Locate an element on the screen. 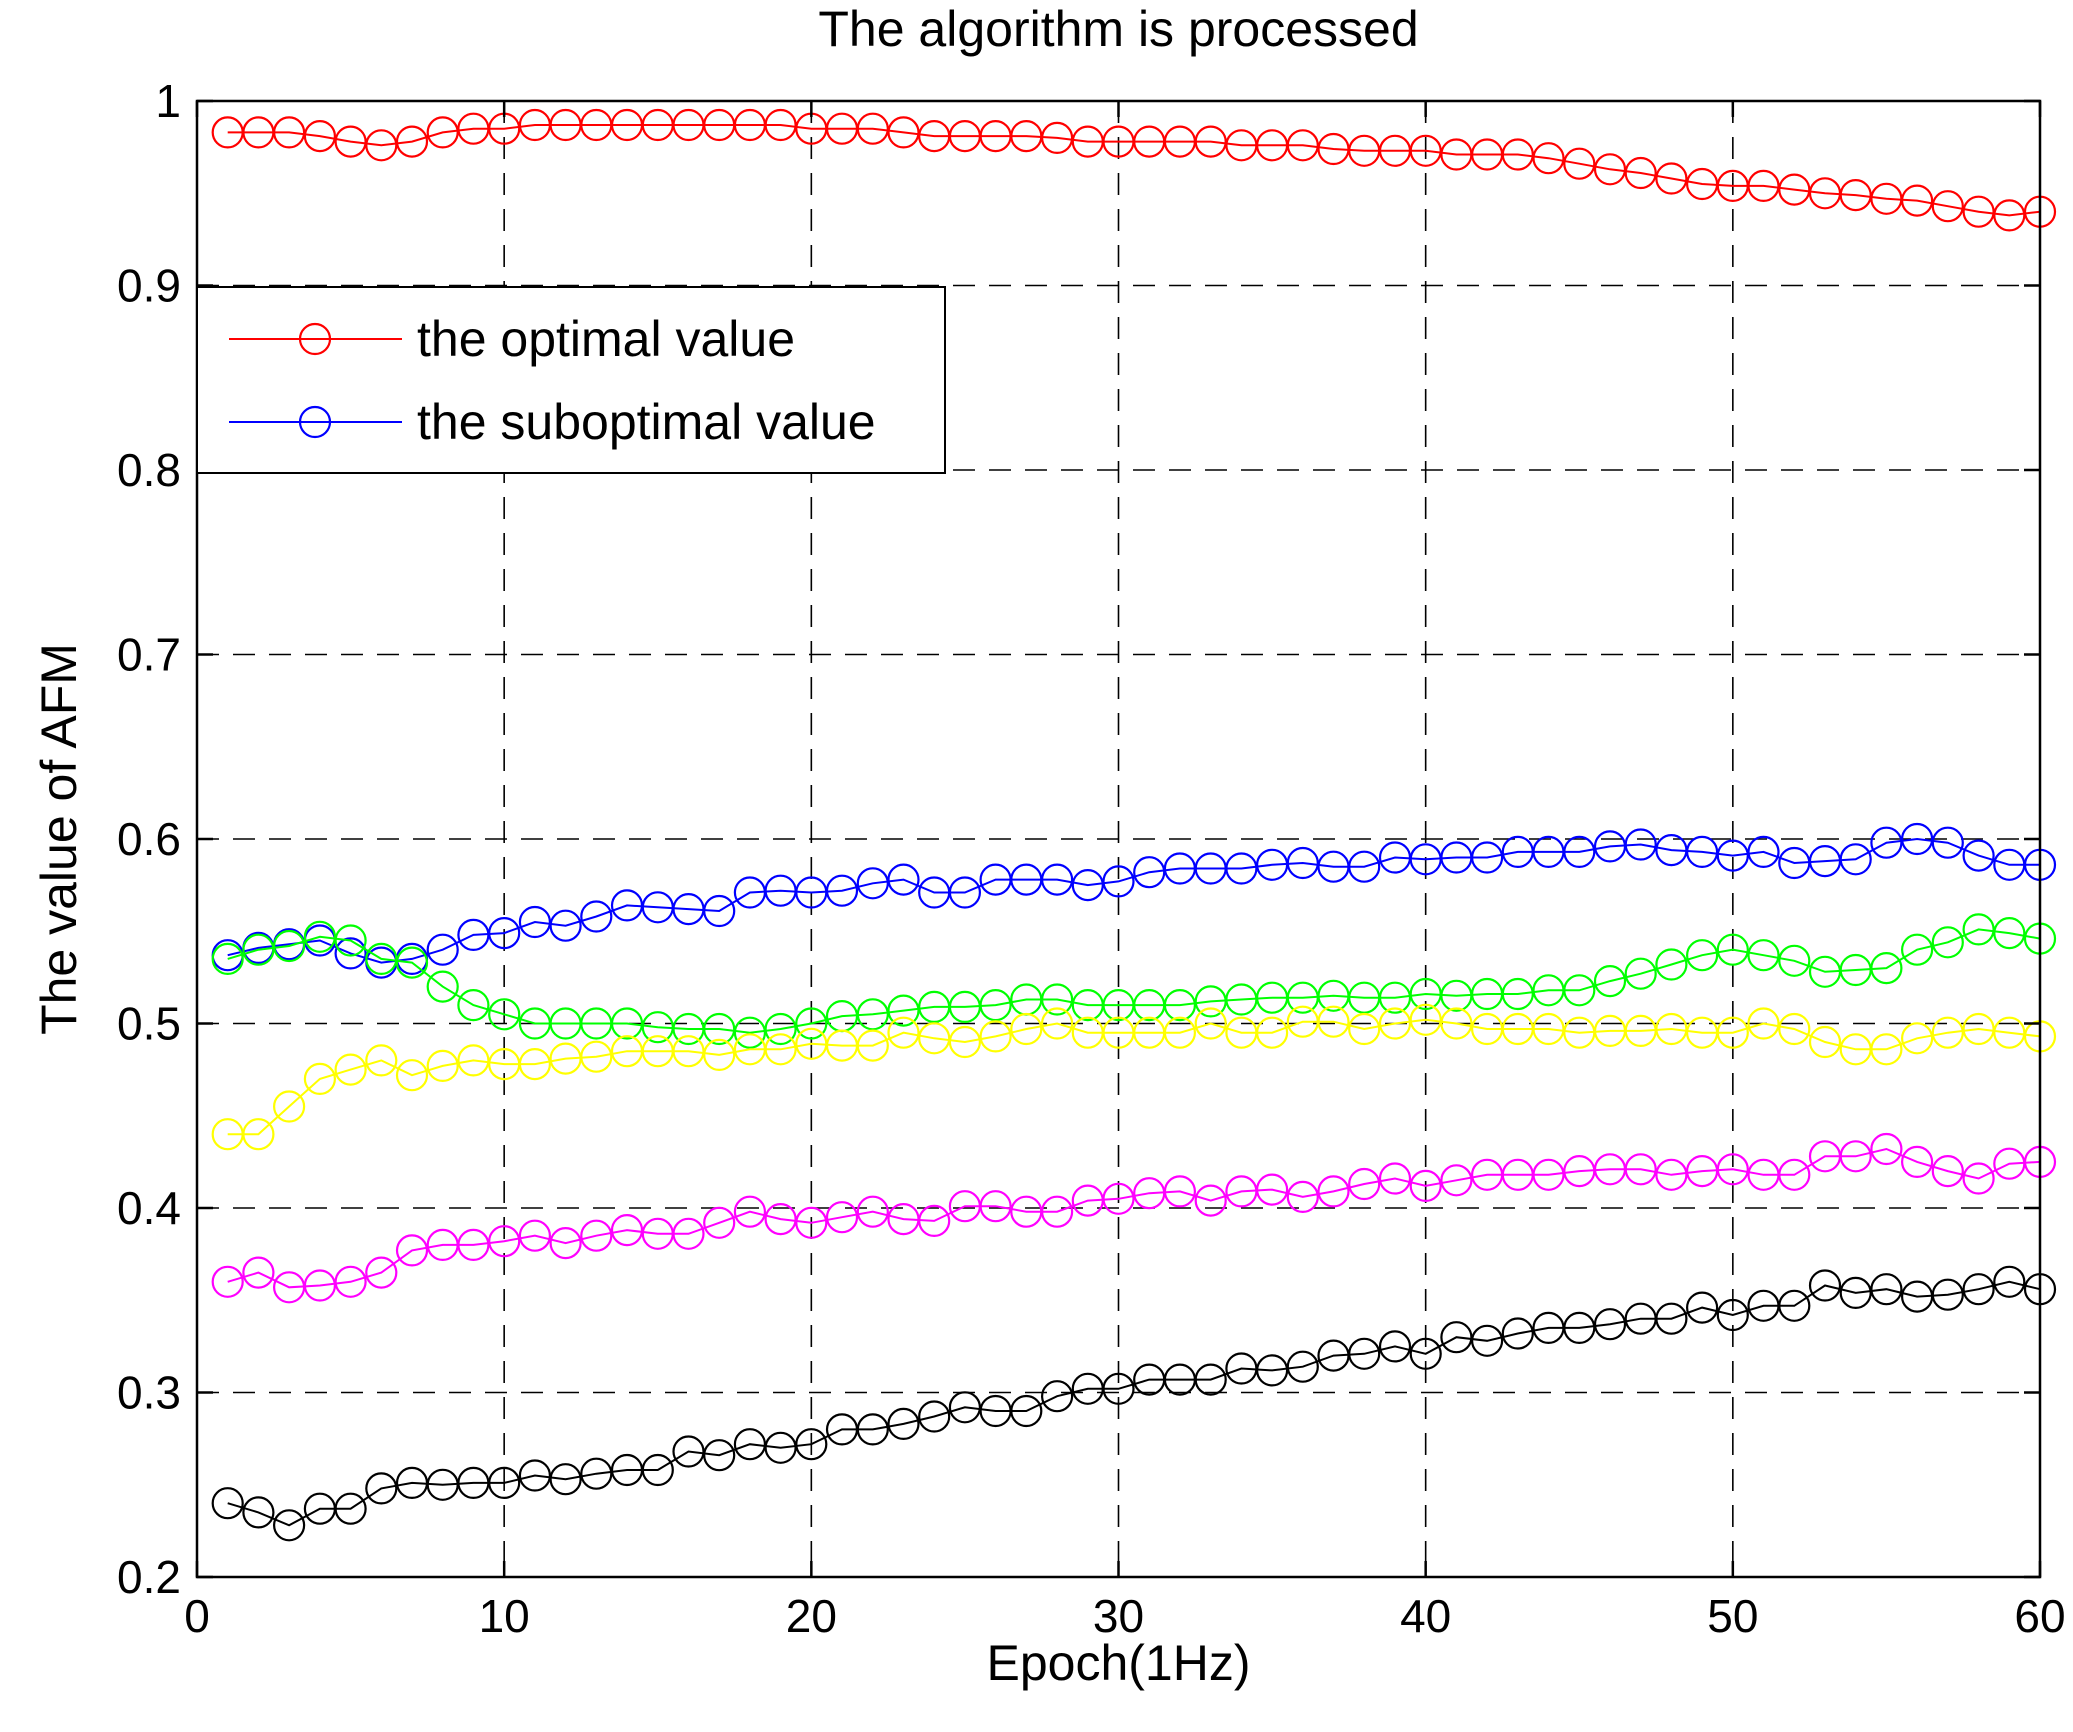 Image resolution: width=2073 pixels, height=1732 pixels. legend-box is located at coordinates (571, 380).